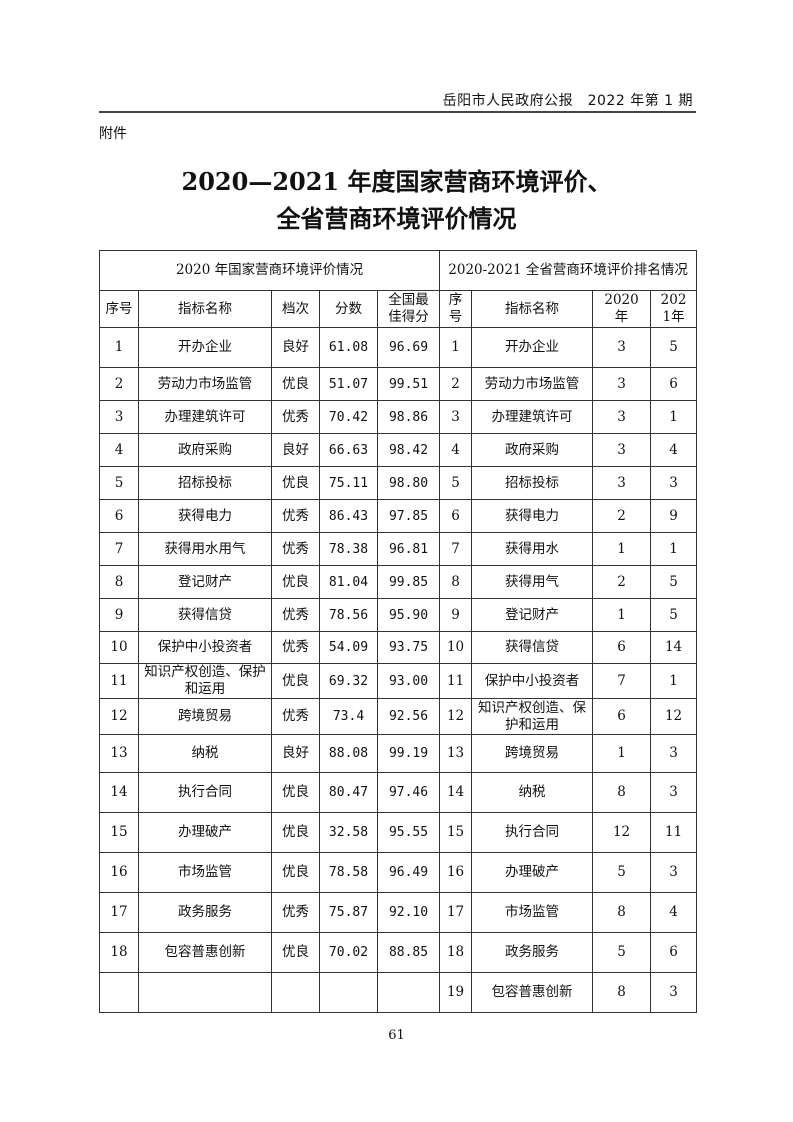 This screenshot has height=1122, width=793. Describe the element at coordinates (119, 516) in the screenshot. I see `cell-left-seq: 6` at that location.